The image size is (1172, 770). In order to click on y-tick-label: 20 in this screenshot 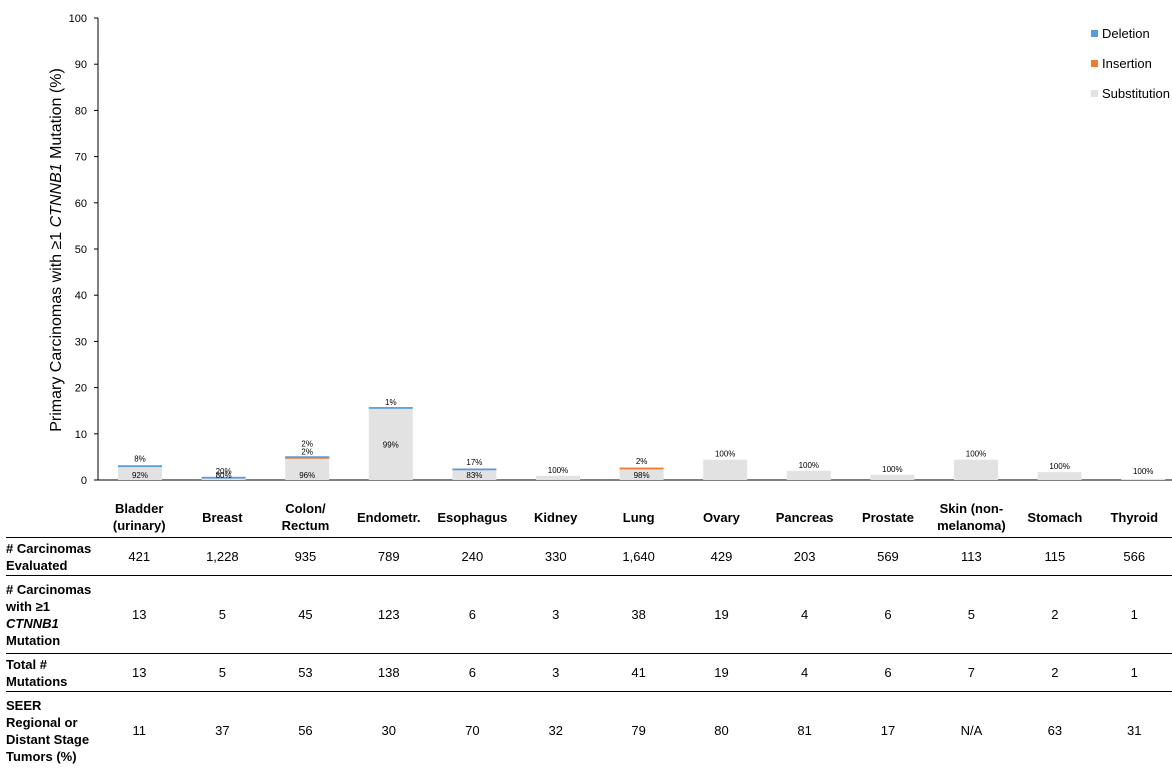, I will do `click(81, 389)`.